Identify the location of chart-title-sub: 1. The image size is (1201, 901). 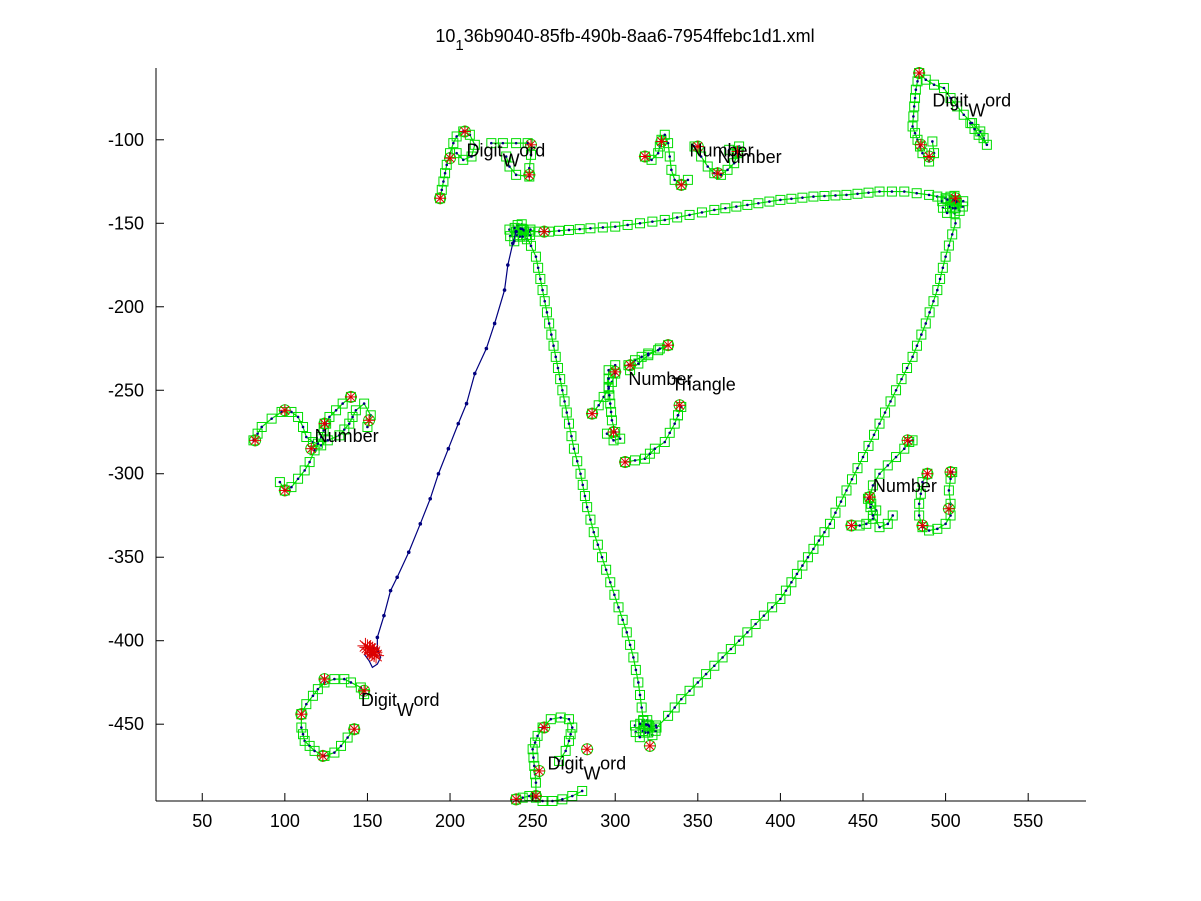
(459, 45).